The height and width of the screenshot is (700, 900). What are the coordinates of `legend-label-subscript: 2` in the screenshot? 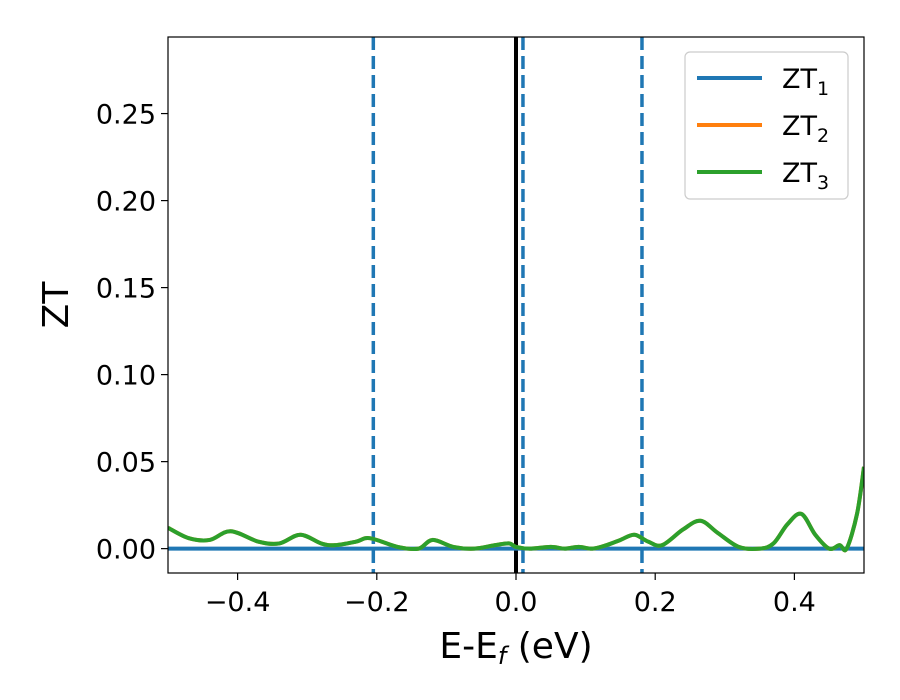 It's located at (823, 136).